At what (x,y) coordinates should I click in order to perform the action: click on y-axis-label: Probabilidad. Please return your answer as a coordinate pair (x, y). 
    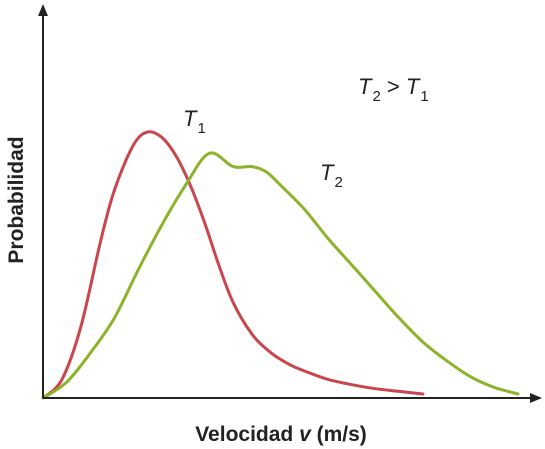
    Looking at the image, I should click on (16, 199).